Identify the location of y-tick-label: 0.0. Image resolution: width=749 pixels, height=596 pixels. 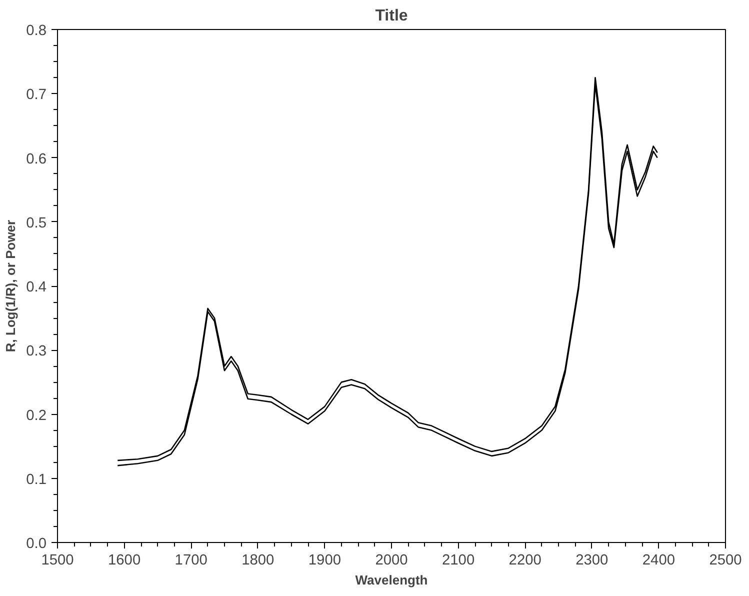
(36, 544).